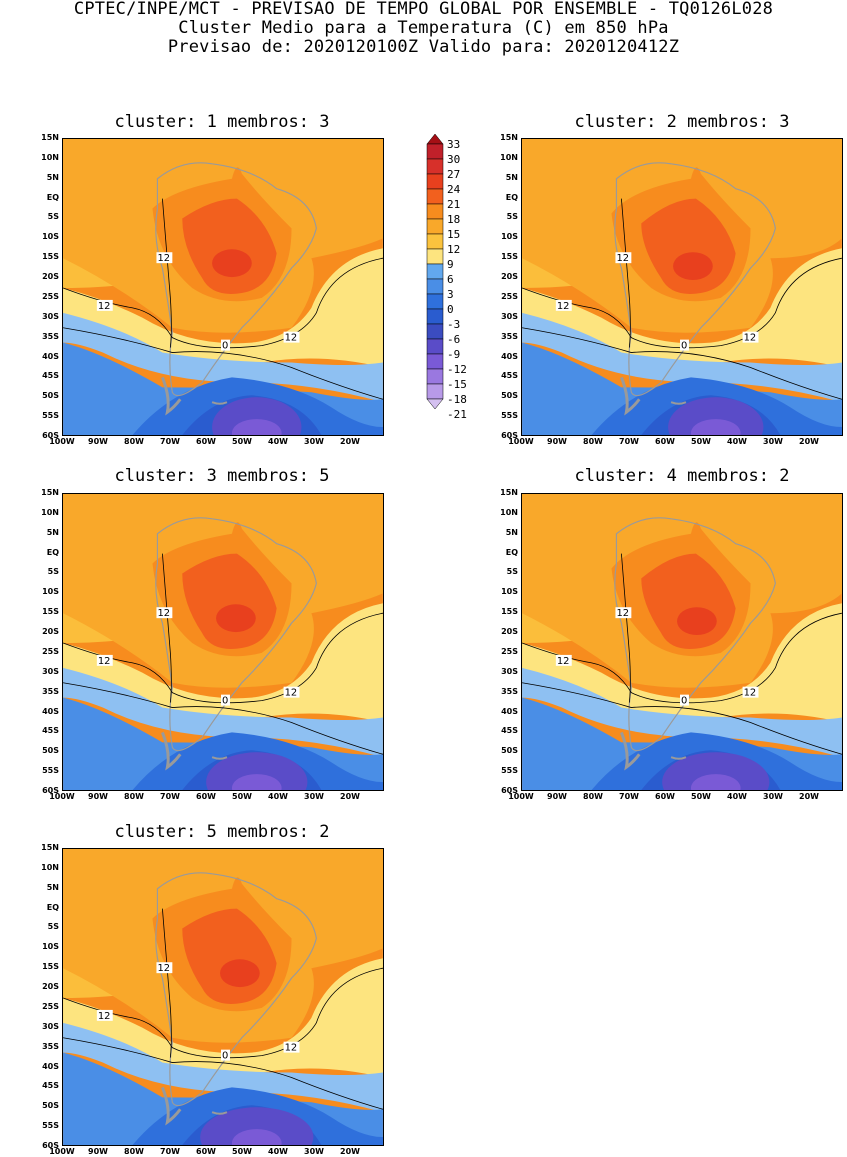 Image resolution: width=847 pixels, height=1157 pixels. I want to click on latitude-label: 15S, so click(50, 257).